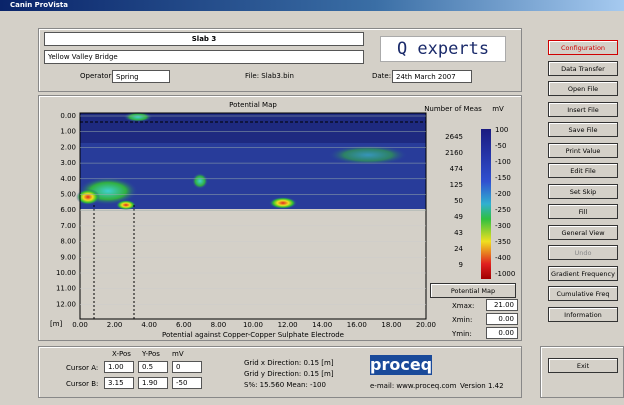  What do you see at coordinates (583, 293) in the screenshot?
I see `menu-button: Cumulative Freq` at bounding box center [583, 293].